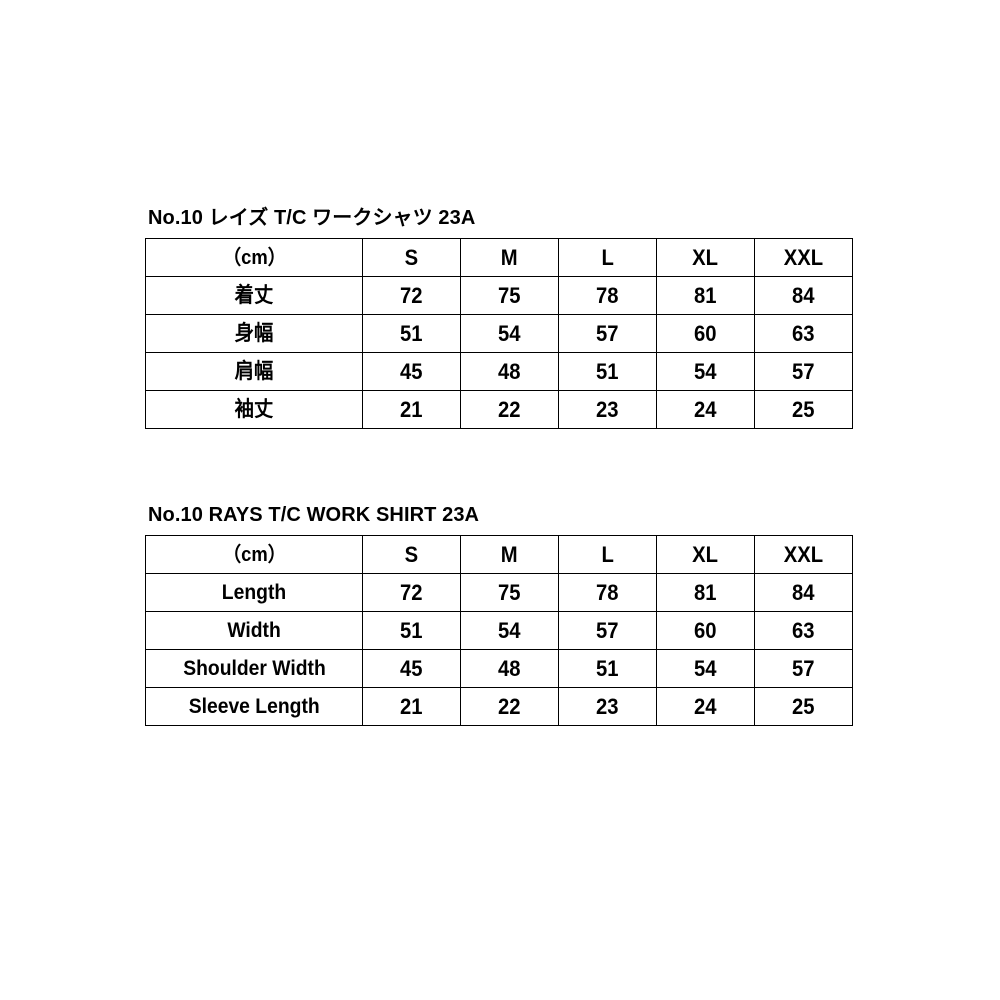  I want to click on measurement-value-text: 21, so click(411, 409).